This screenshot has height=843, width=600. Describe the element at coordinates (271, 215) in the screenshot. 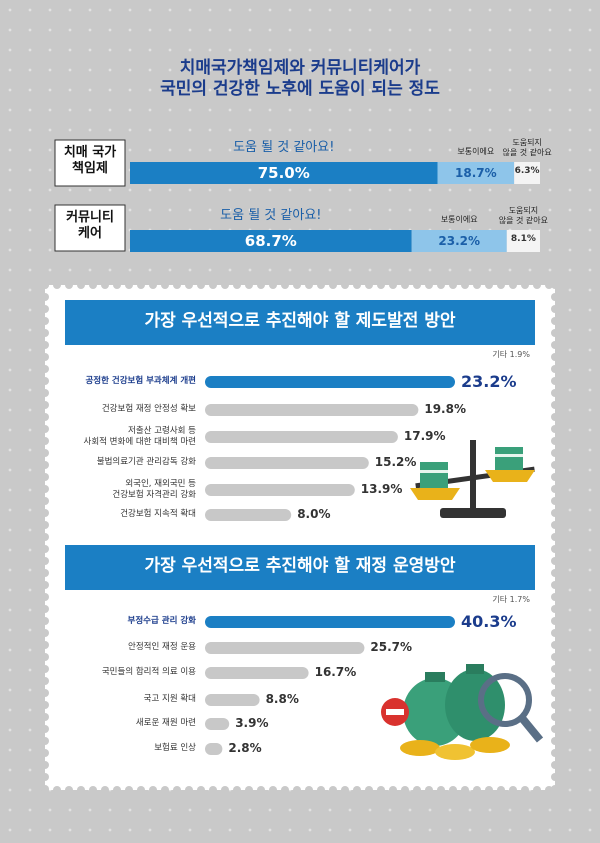

I see `legend-label: 도움 될 것 같아요!` at that location.